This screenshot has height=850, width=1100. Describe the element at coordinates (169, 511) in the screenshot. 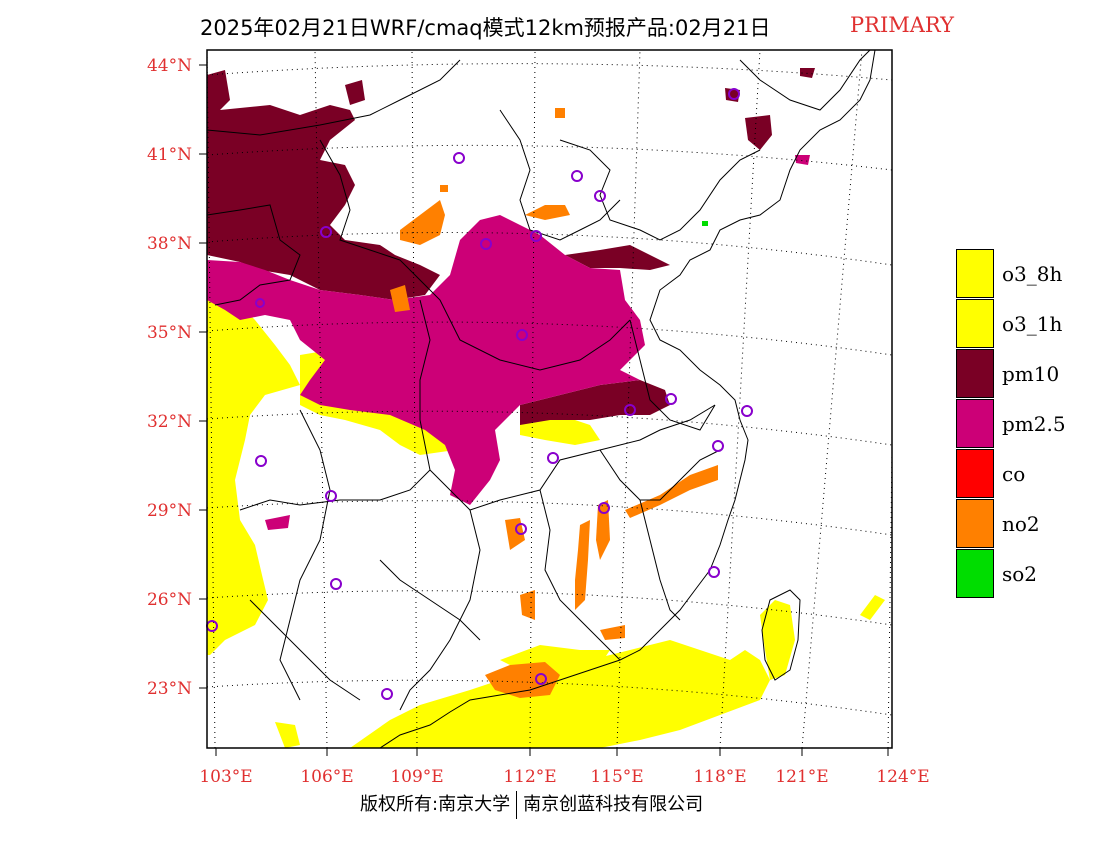

I see `lat-label: 29°N` at that location.